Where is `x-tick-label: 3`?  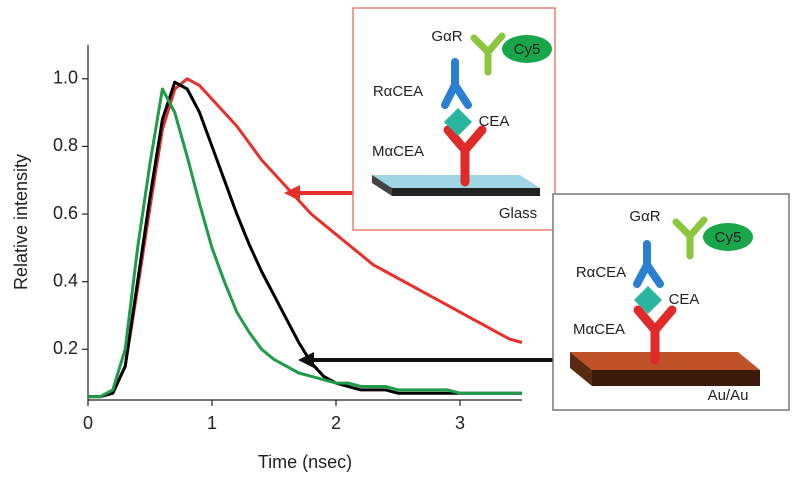
x-tick-label: 3 is located at coordinates (460, 423).